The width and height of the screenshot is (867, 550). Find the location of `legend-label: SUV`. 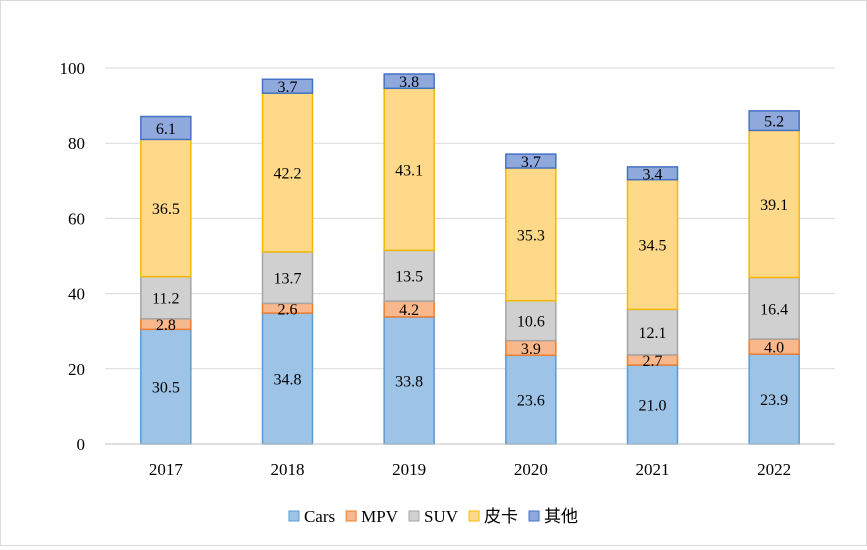

legend-label: SUV is located at coordinates (441, 516).